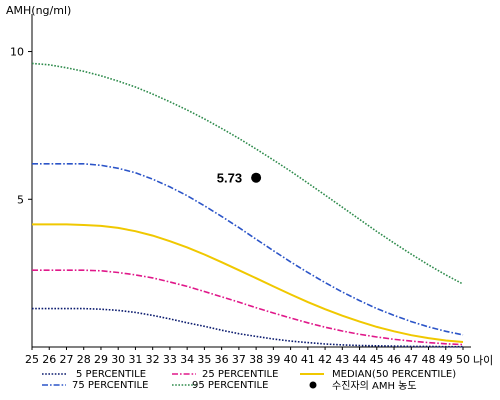  Describe the element at coordinates (463, 359) in the screenshot. I see `x-tick-label: 50` at that location.